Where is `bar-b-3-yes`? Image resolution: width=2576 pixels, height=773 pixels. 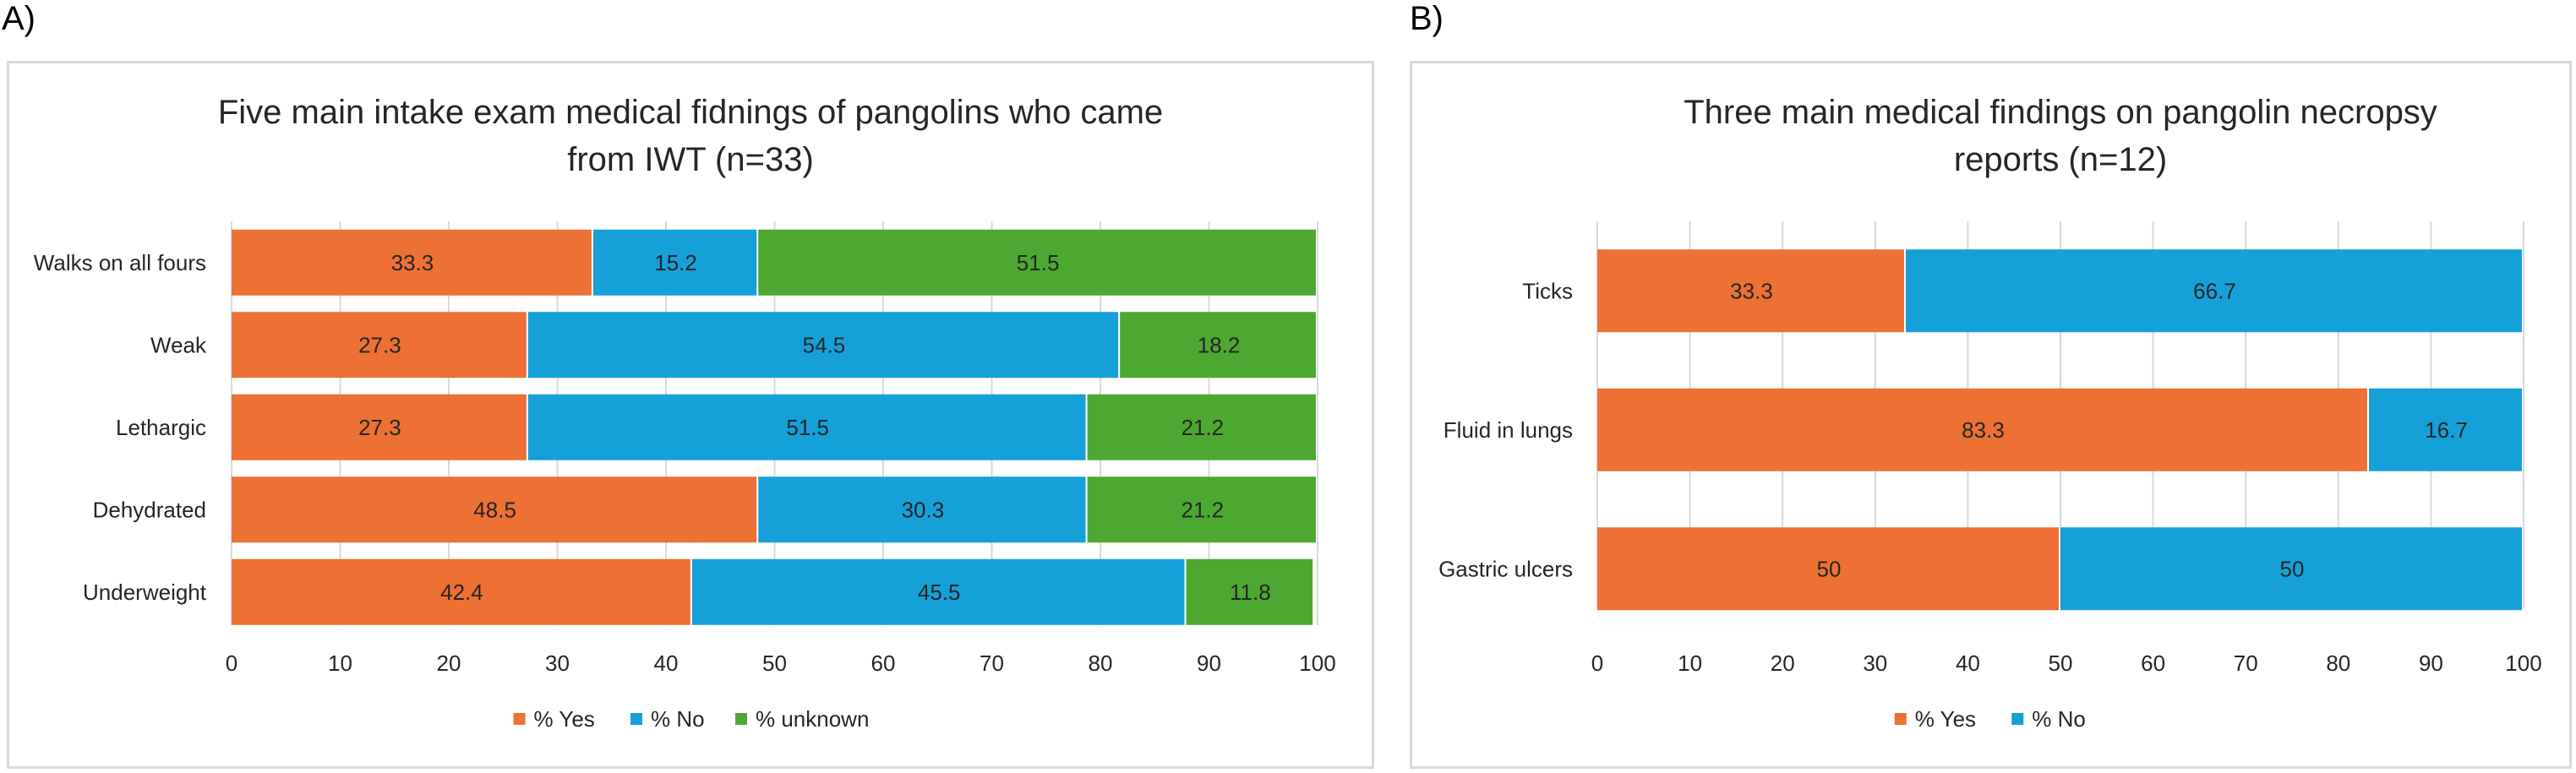 bar-b-3-yes is located at coordinates (1828, 569).